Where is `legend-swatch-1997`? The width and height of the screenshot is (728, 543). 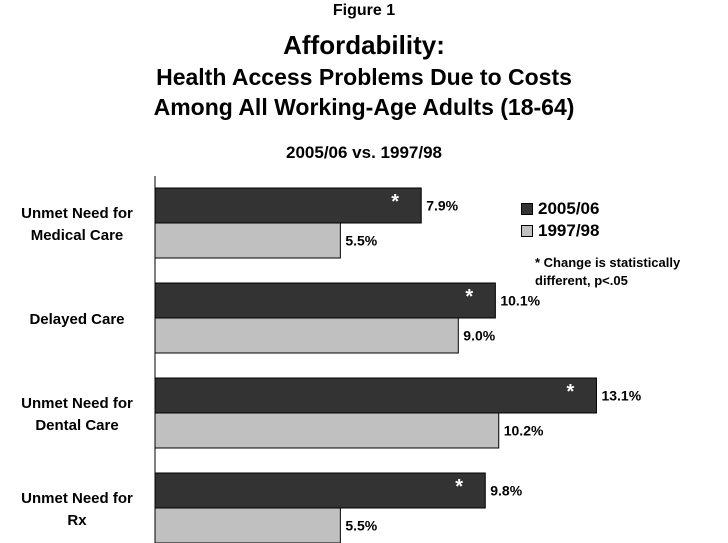
legend-swatch-1997 is located at coordinates (527, 231).